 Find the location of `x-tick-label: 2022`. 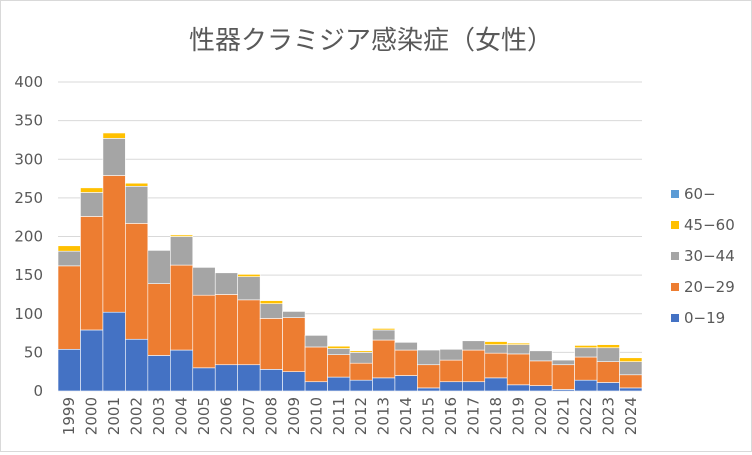

x-tick-label: 2022 is located at coordinates (586, 416).